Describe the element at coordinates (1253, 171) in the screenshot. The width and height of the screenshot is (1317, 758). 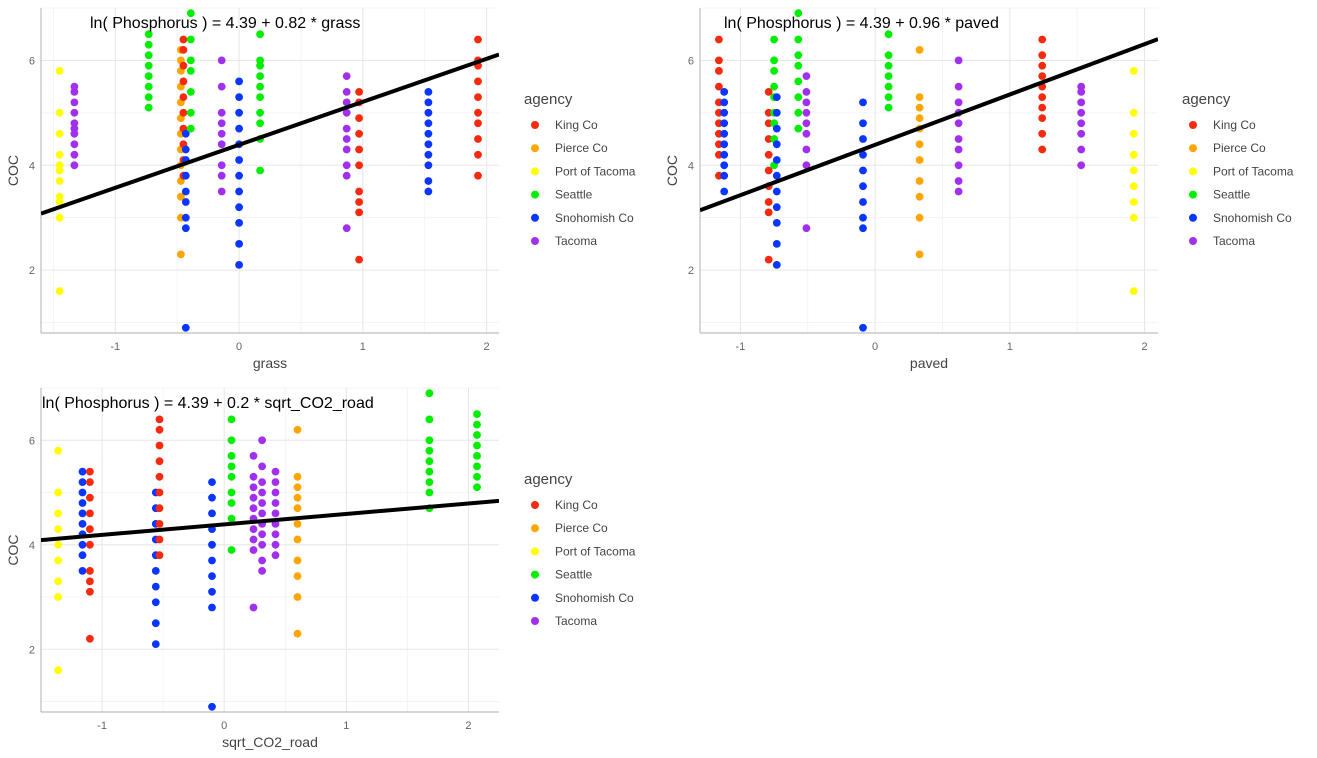
I see `legend-entry-label: Port of Tacoma` at that location.